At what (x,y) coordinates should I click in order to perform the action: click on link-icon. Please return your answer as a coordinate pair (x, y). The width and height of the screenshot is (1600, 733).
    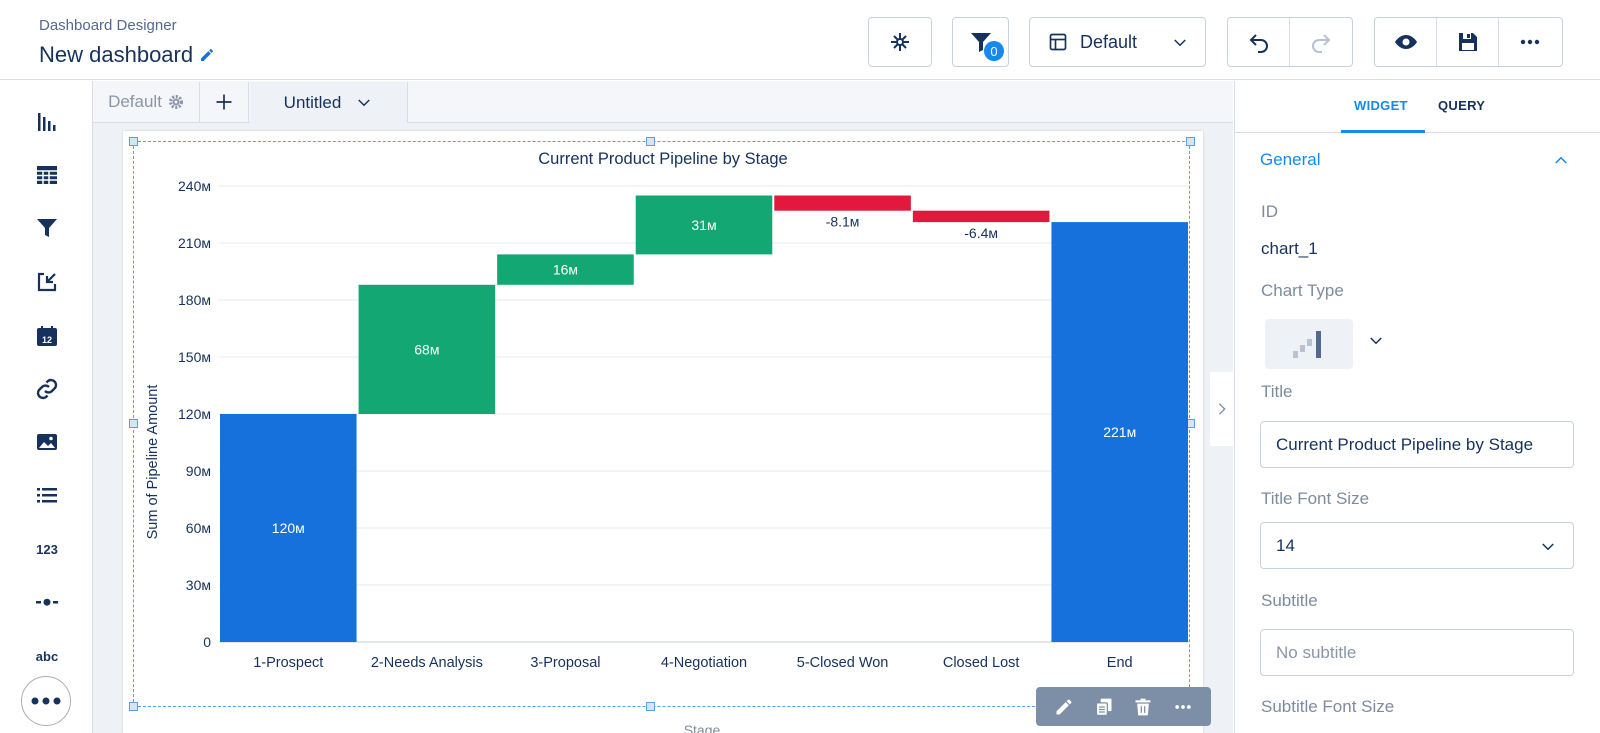
    Looking at the image, I should click on (47, 389).